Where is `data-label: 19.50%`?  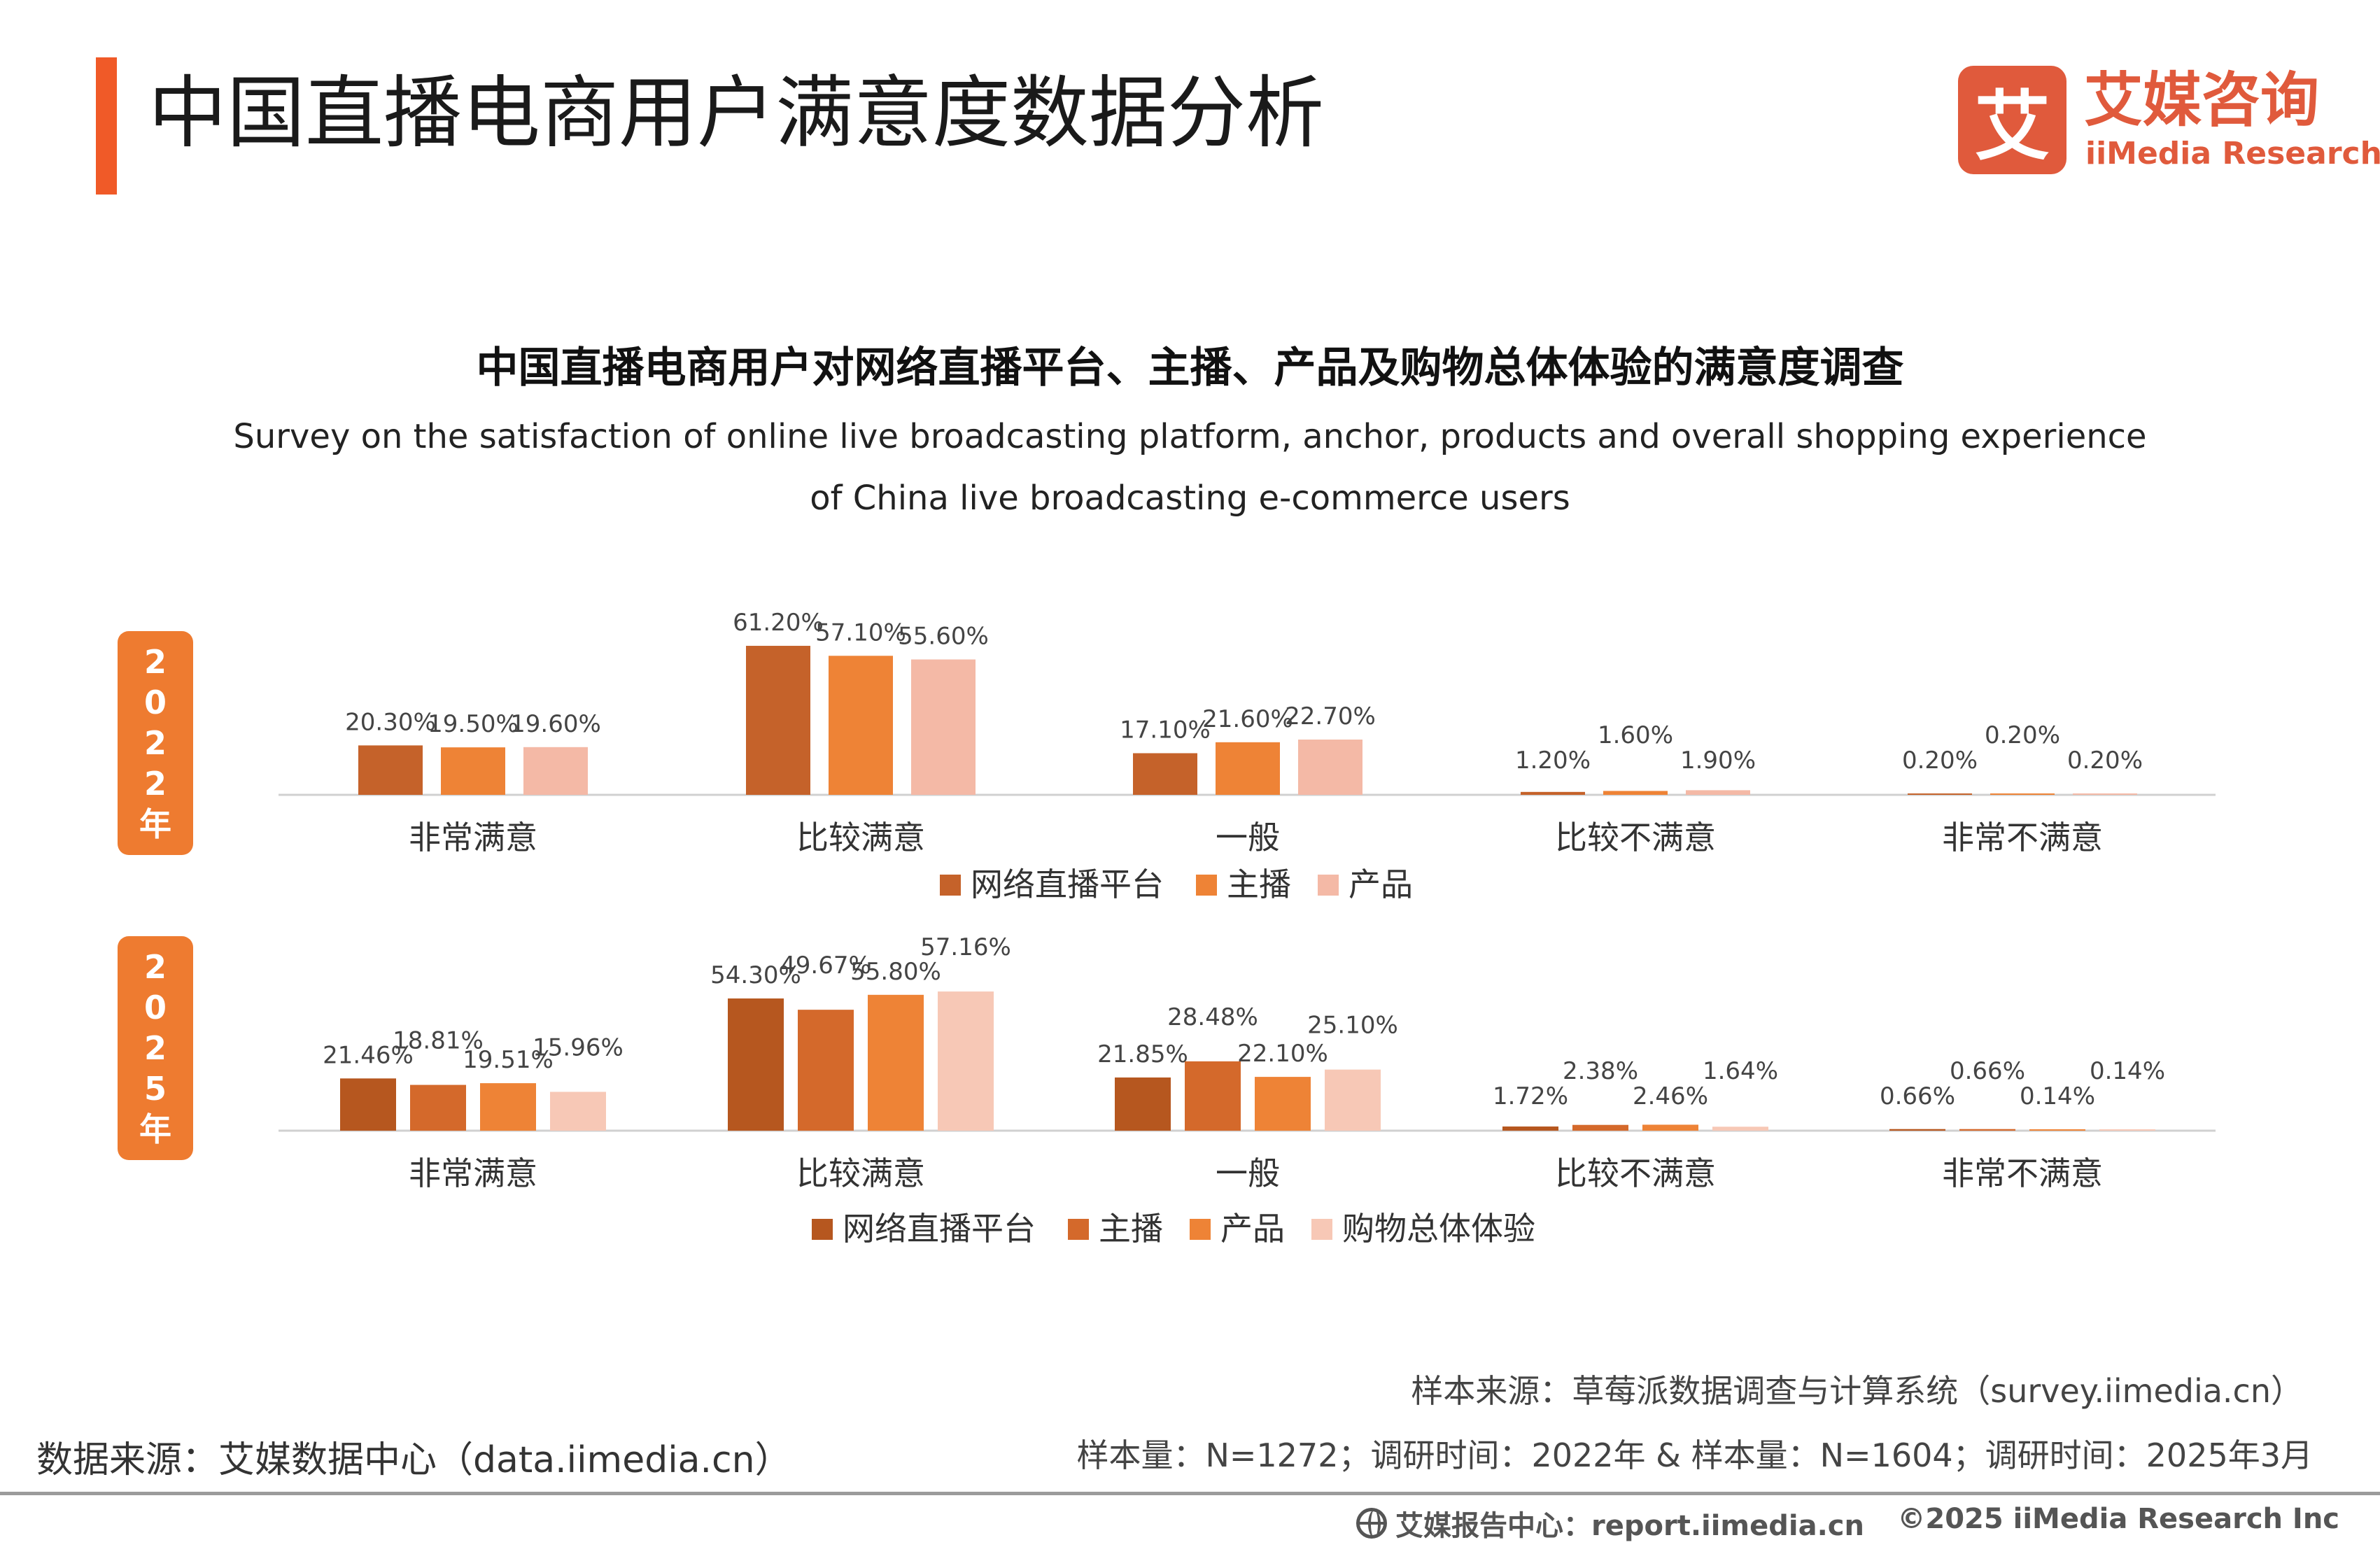
data-label: 19.50% is located at coordinates (473, 724).